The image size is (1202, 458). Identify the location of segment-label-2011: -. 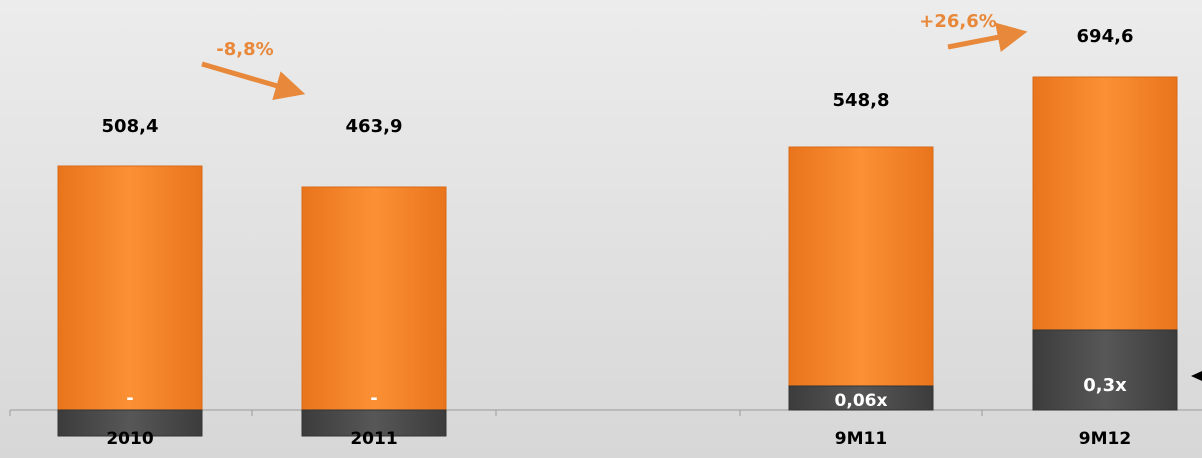
(373, 398).